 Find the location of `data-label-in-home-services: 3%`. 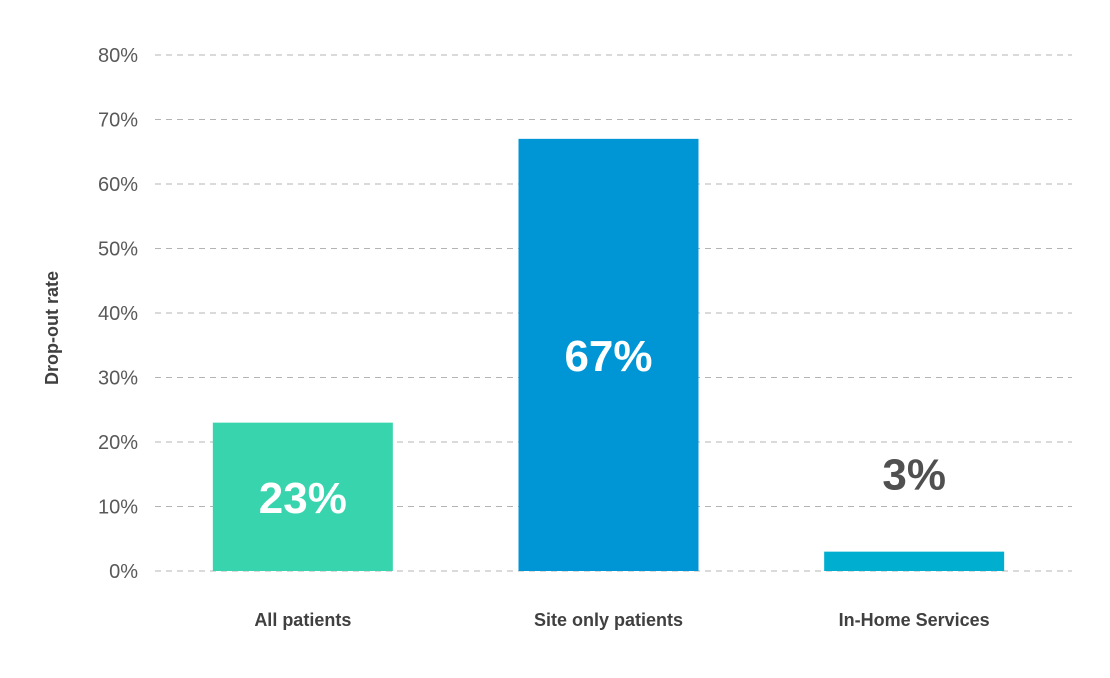

data-label-in-home-services: 3% is located at coordinates (914, 475).